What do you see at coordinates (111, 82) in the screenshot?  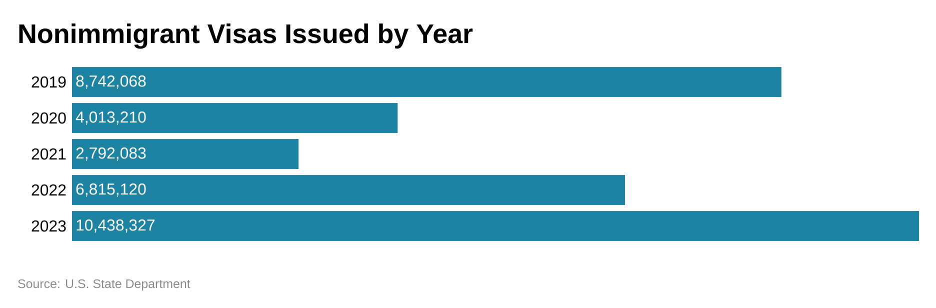 I see `data-label: 8,742,068` at bounding box center [111, 82].